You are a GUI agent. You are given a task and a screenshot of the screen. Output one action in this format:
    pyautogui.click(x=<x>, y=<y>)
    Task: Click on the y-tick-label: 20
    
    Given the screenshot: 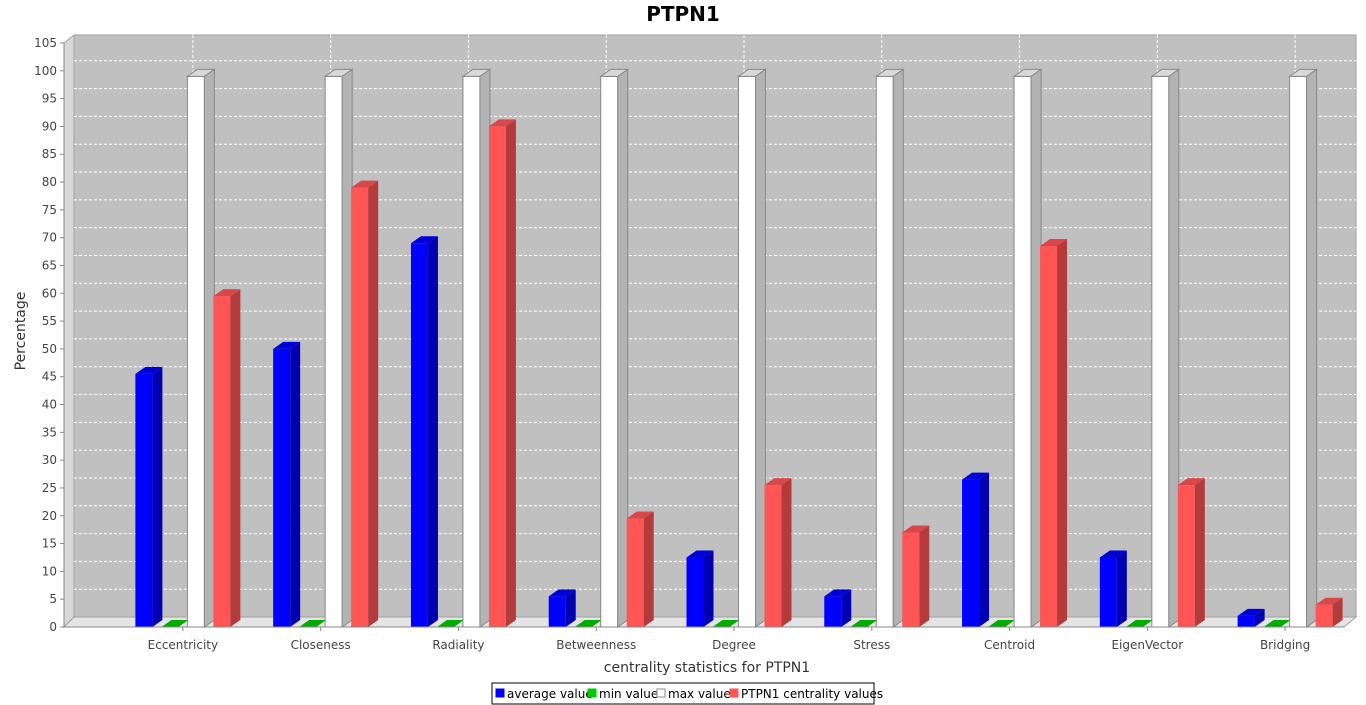 What is the action you would take?
    pyautogui.click(x=49, y=516)
    